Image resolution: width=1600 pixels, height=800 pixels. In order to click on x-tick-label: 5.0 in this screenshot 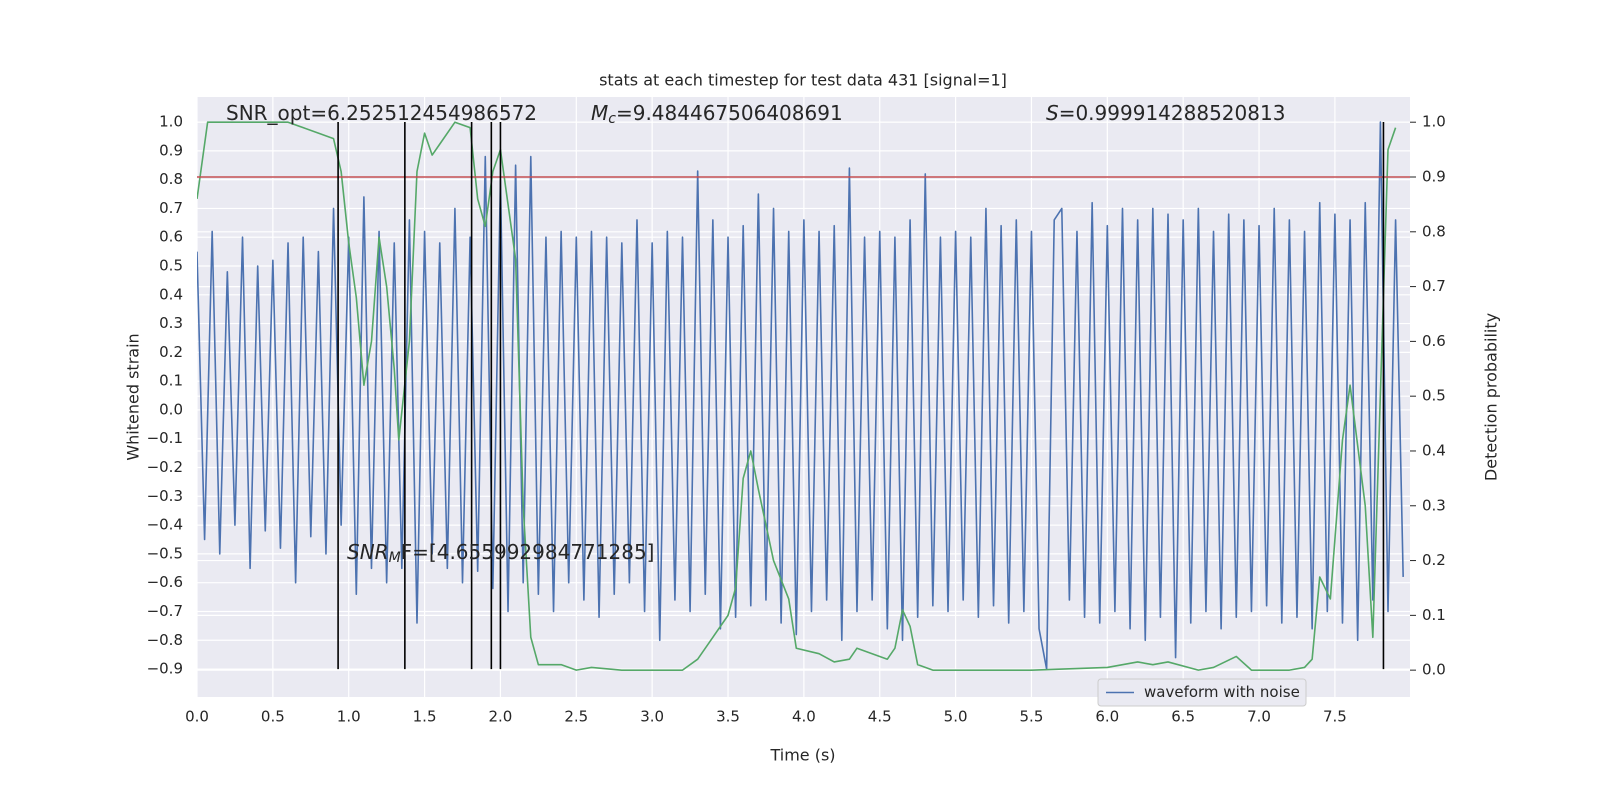, I will do `click(956, 717)`.